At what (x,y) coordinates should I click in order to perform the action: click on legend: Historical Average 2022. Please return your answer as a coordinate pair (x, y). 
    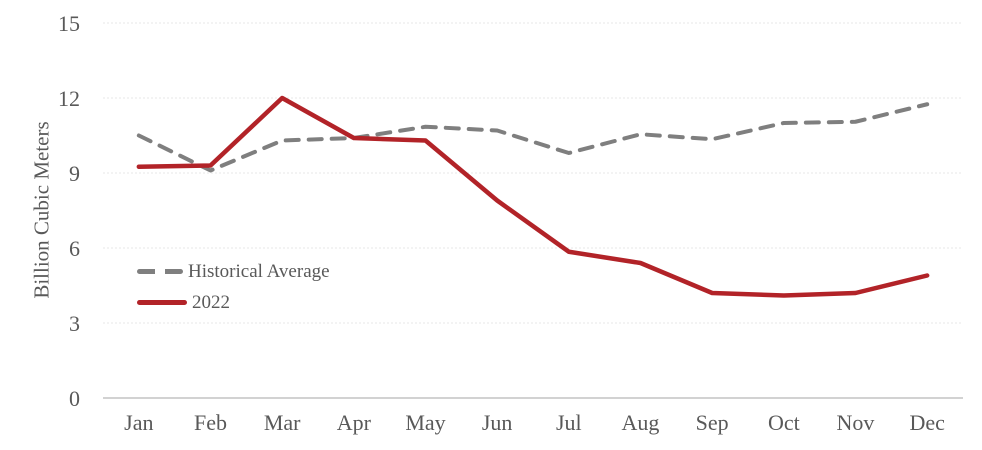
    Looking at the image, I should click on (233, 287).